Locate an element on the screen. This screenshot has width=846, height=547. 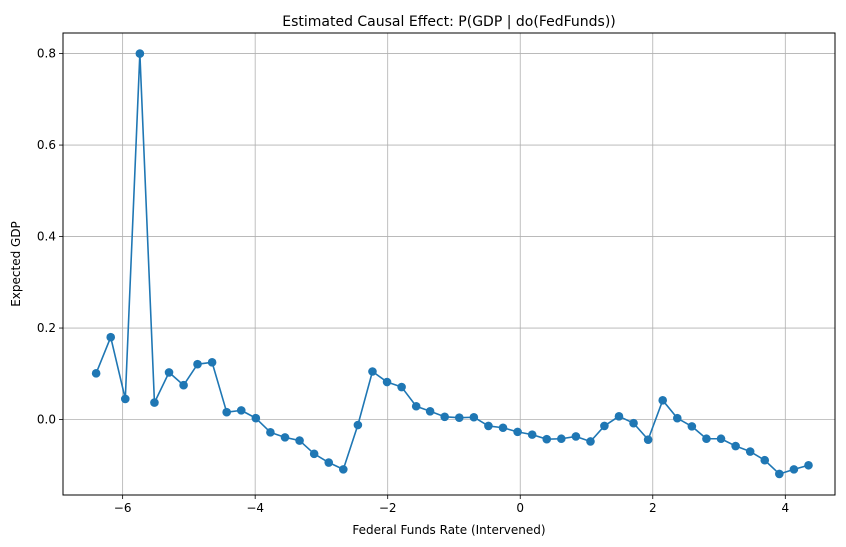
y-tick-label: 0.0 is located at coordinates (46, 420).